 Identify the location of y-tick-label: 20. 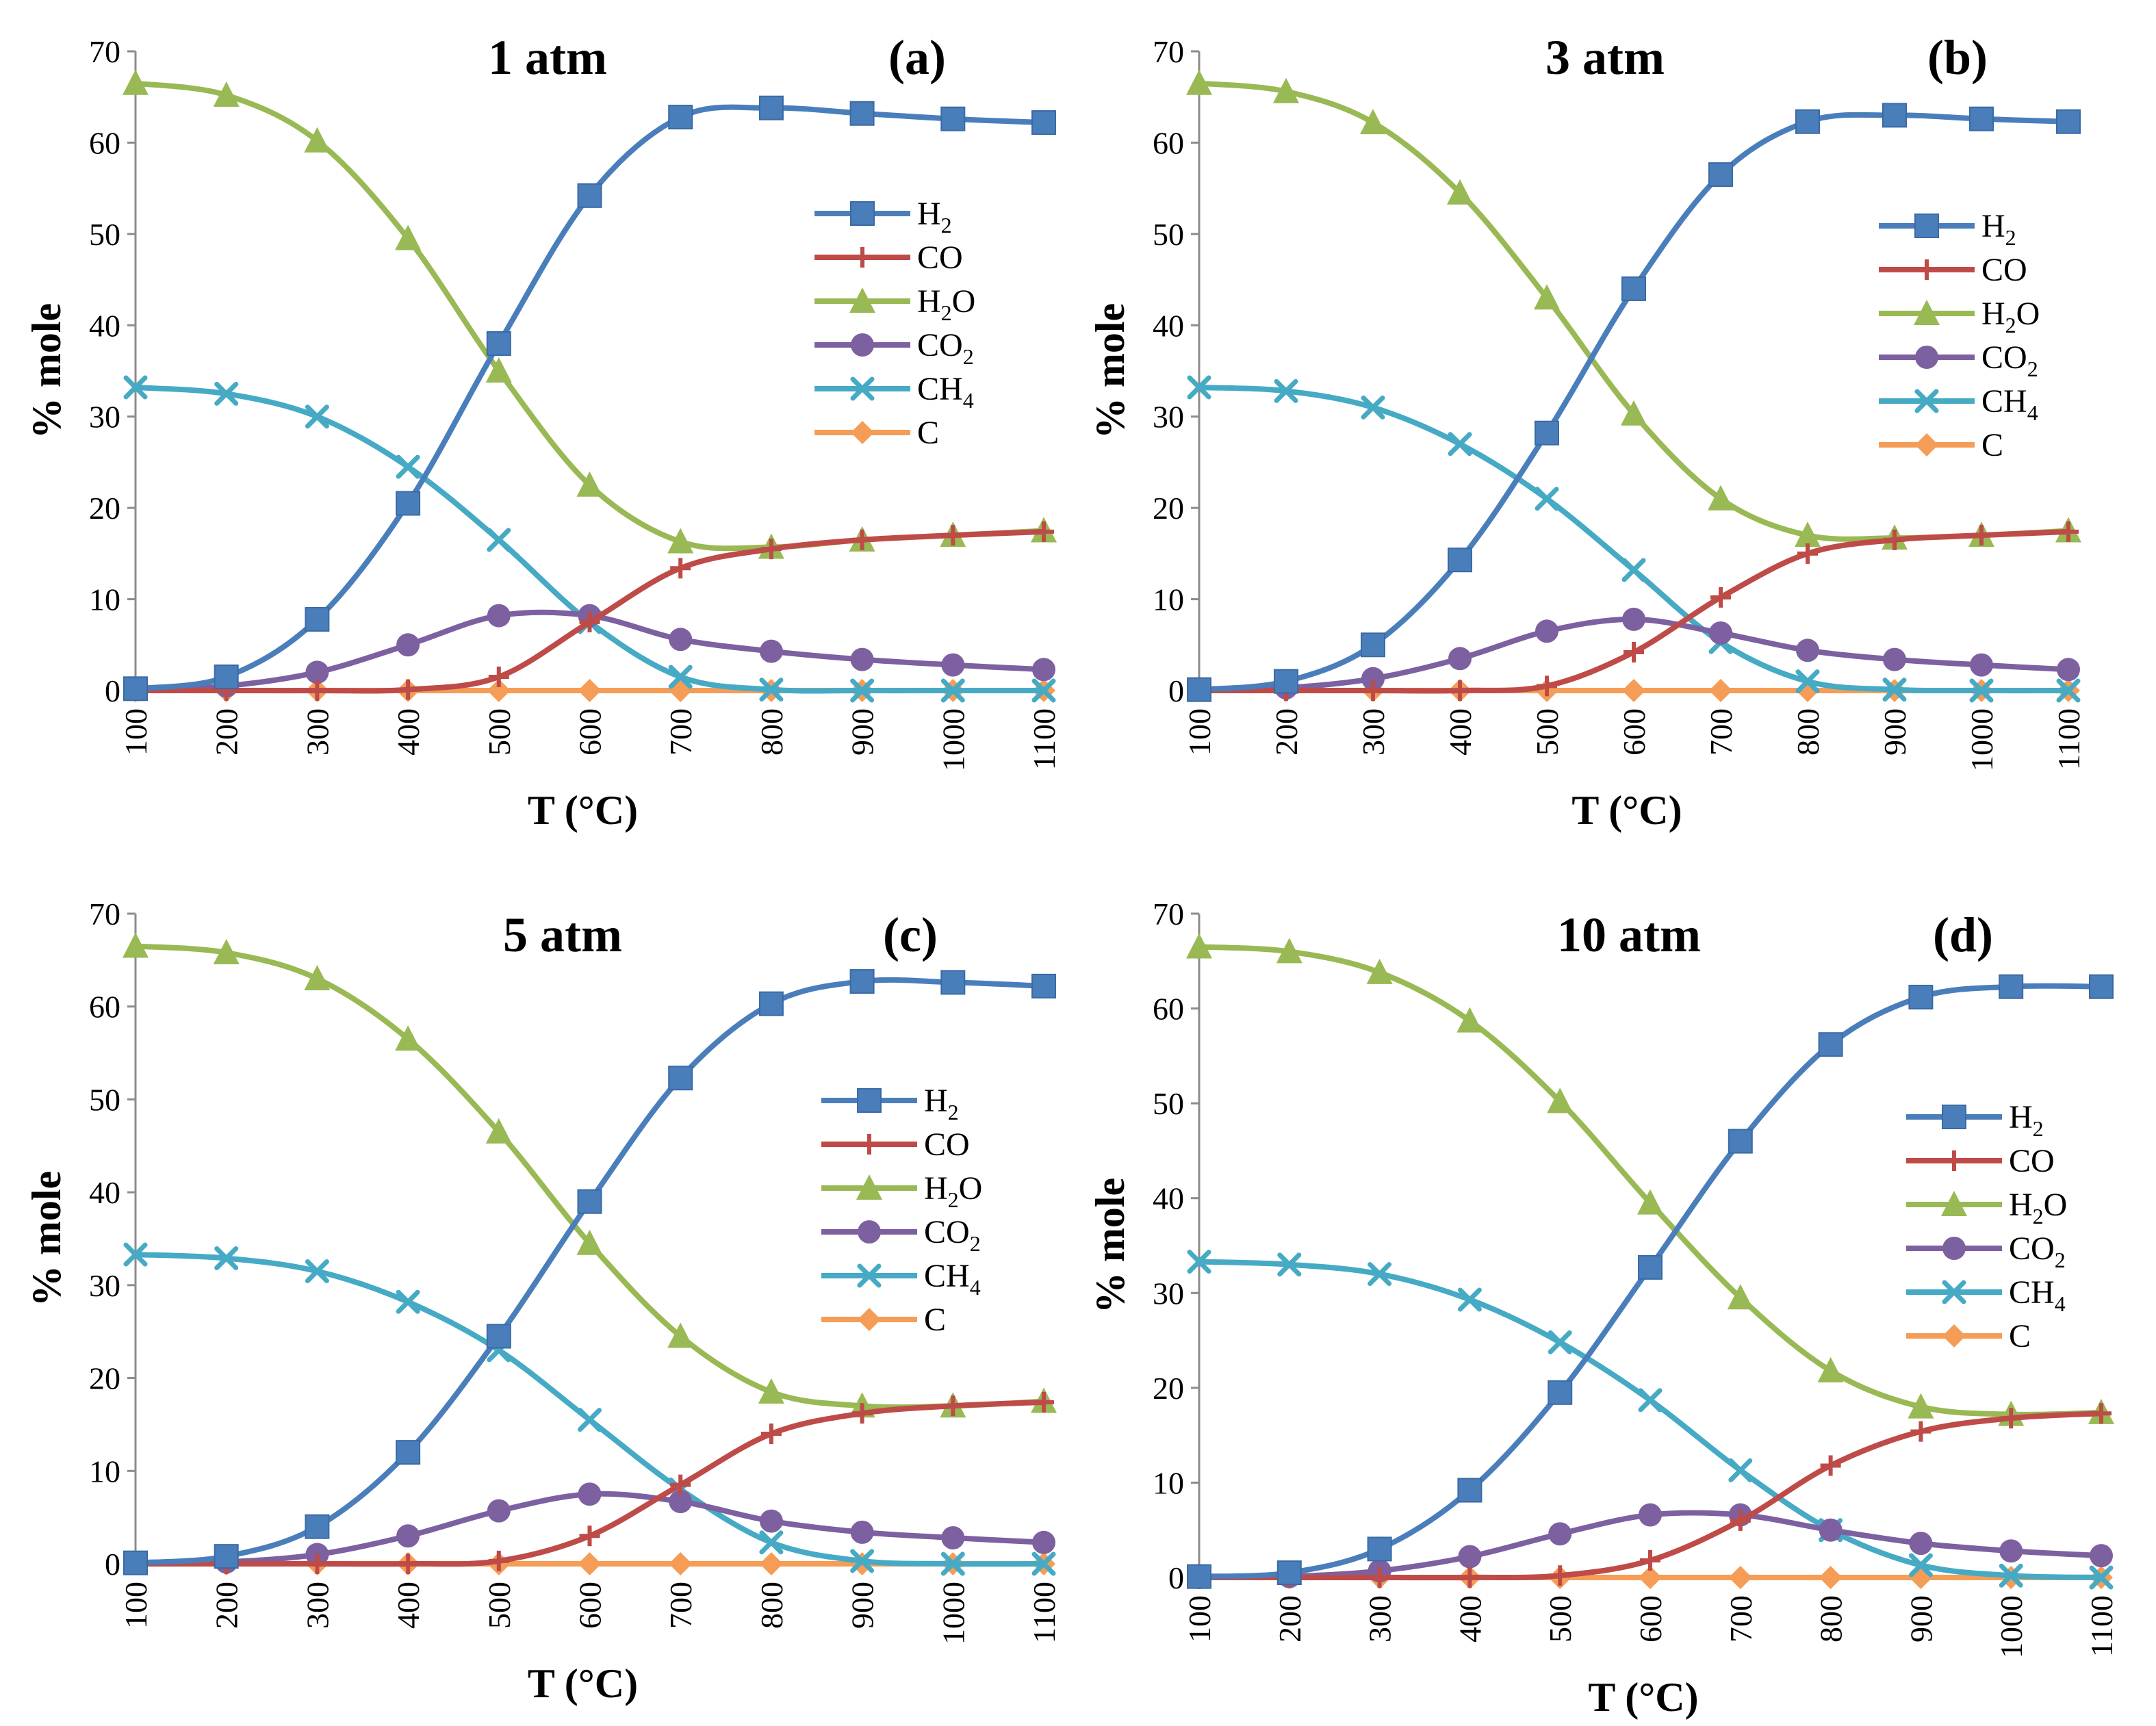
(104, 1378).